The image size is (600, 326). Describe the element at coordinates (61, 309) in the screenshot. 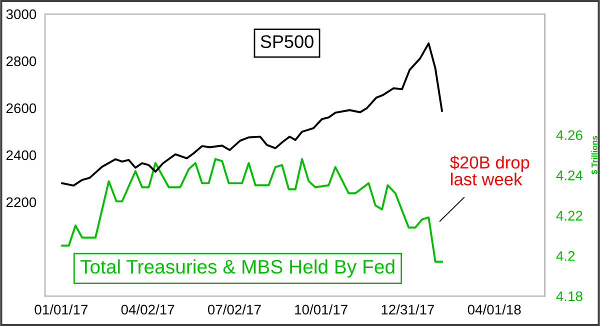

I see `x-tick-label: 01/01/17` at that location.